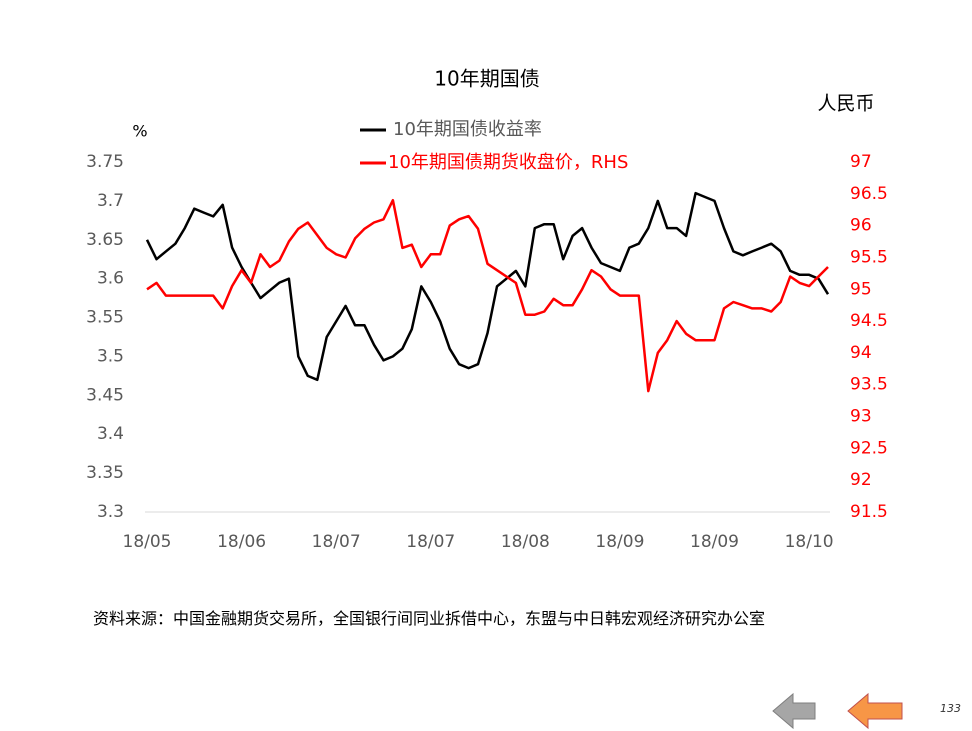 The height and width of the screenshot is (731, 972). What do you see at coordinates (110, 434) in the screenshot?
I see `y-tick-label: 3.4` at bounding box center [110, 434].